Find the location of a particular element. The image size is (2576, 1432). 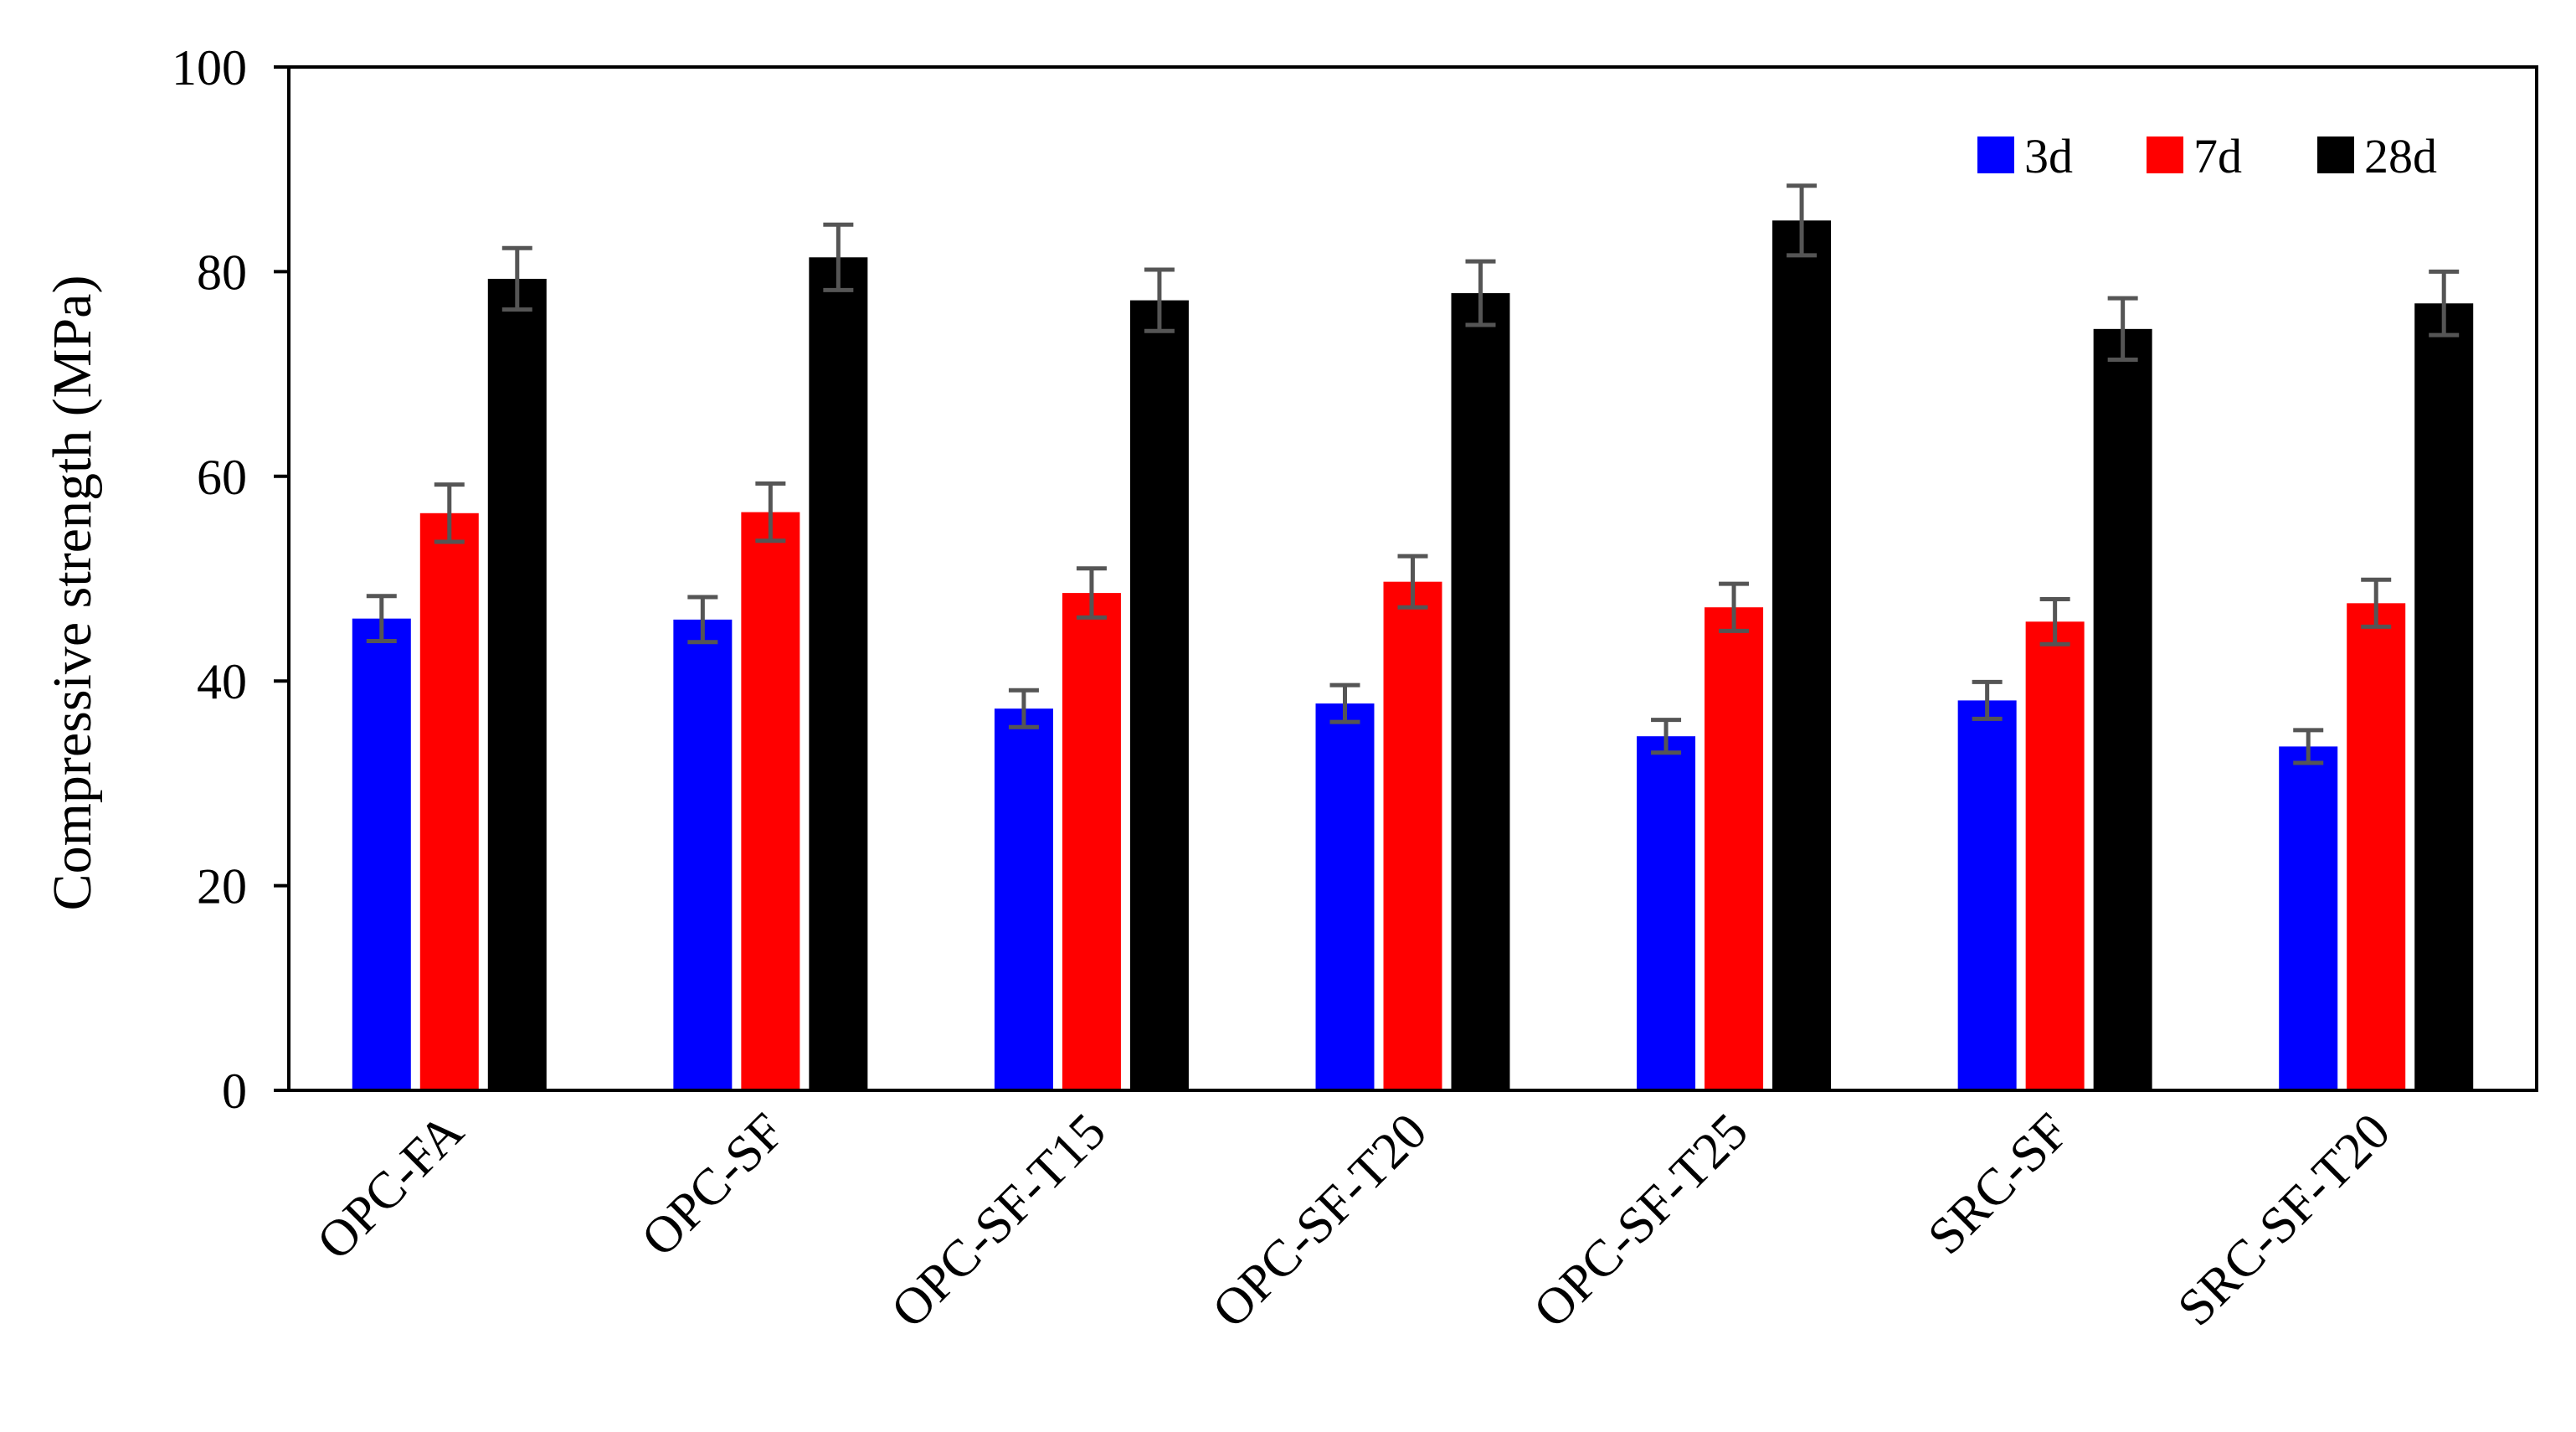

legend-item-28d: 28d is located at coordinates (2377, 156).